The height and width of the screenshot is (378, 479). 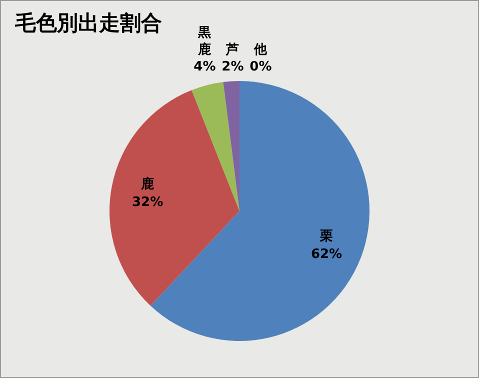 I want to click on slice-label: 芦, so click(x=232, y=50).